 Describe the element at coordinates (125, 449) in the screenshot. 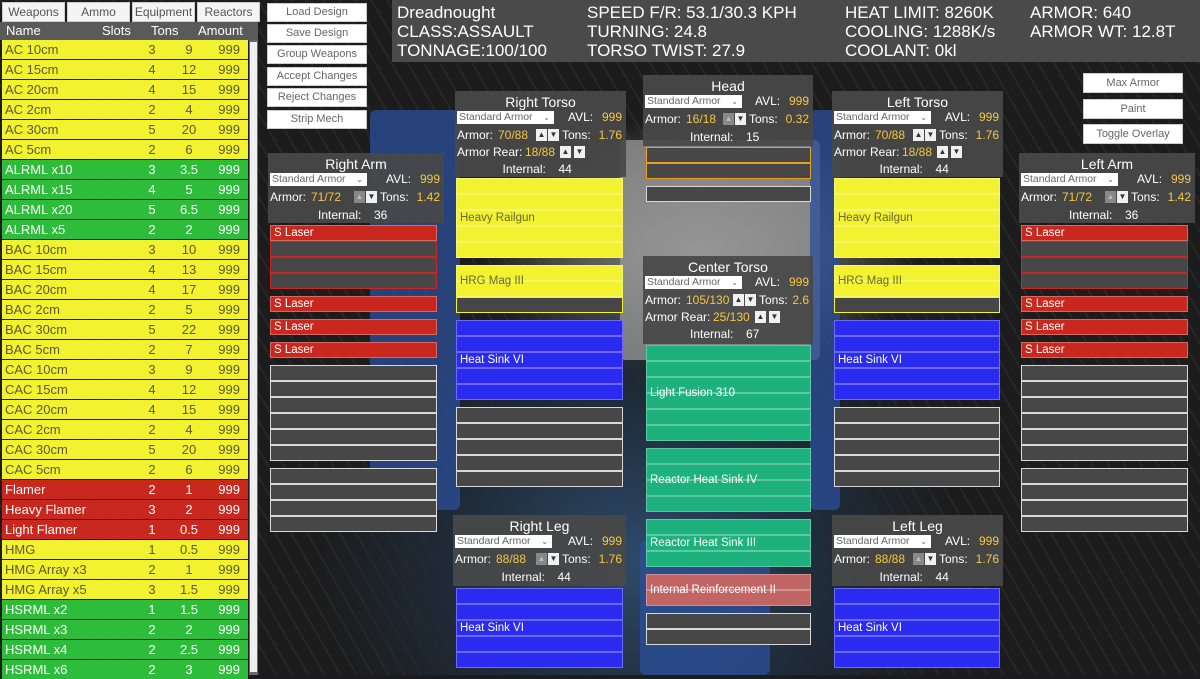

I see `list-item: CAC 30cm 5 20 999` at that location.